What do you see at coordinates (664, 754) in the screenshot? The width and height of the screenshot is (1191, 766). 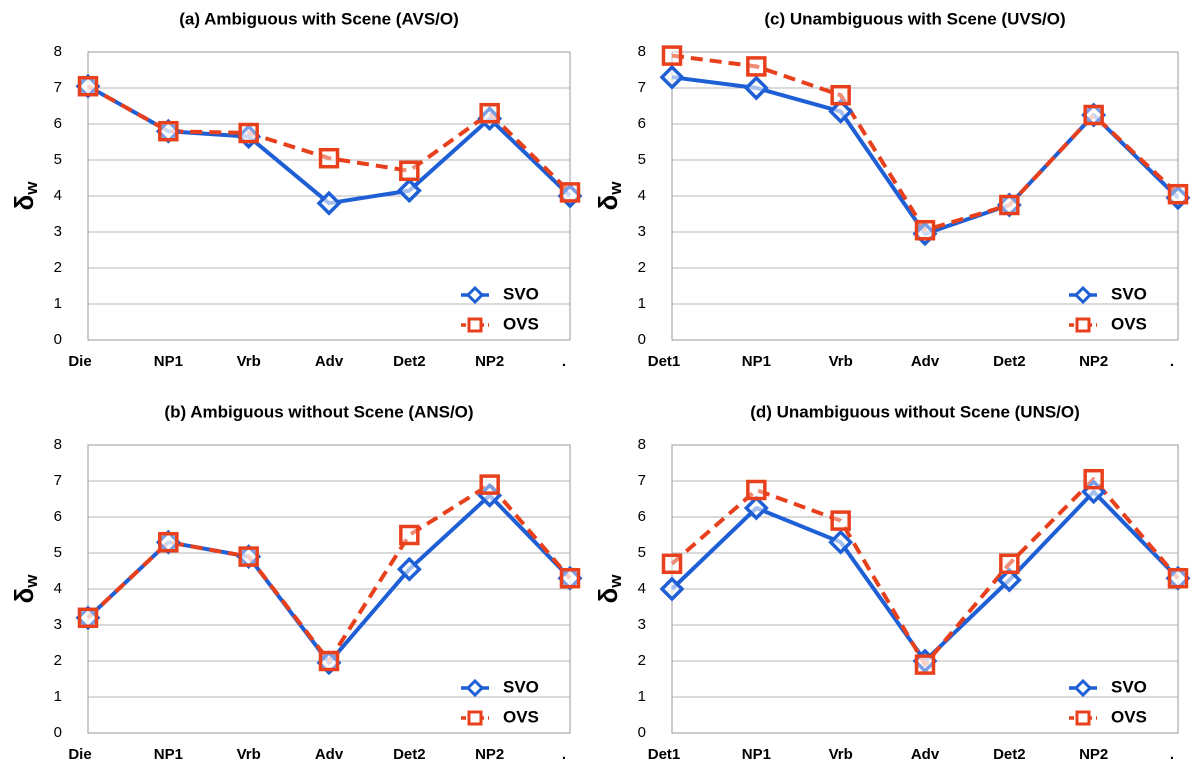 I see `x-tick-label: Det1` at bounding box center [664, 754].